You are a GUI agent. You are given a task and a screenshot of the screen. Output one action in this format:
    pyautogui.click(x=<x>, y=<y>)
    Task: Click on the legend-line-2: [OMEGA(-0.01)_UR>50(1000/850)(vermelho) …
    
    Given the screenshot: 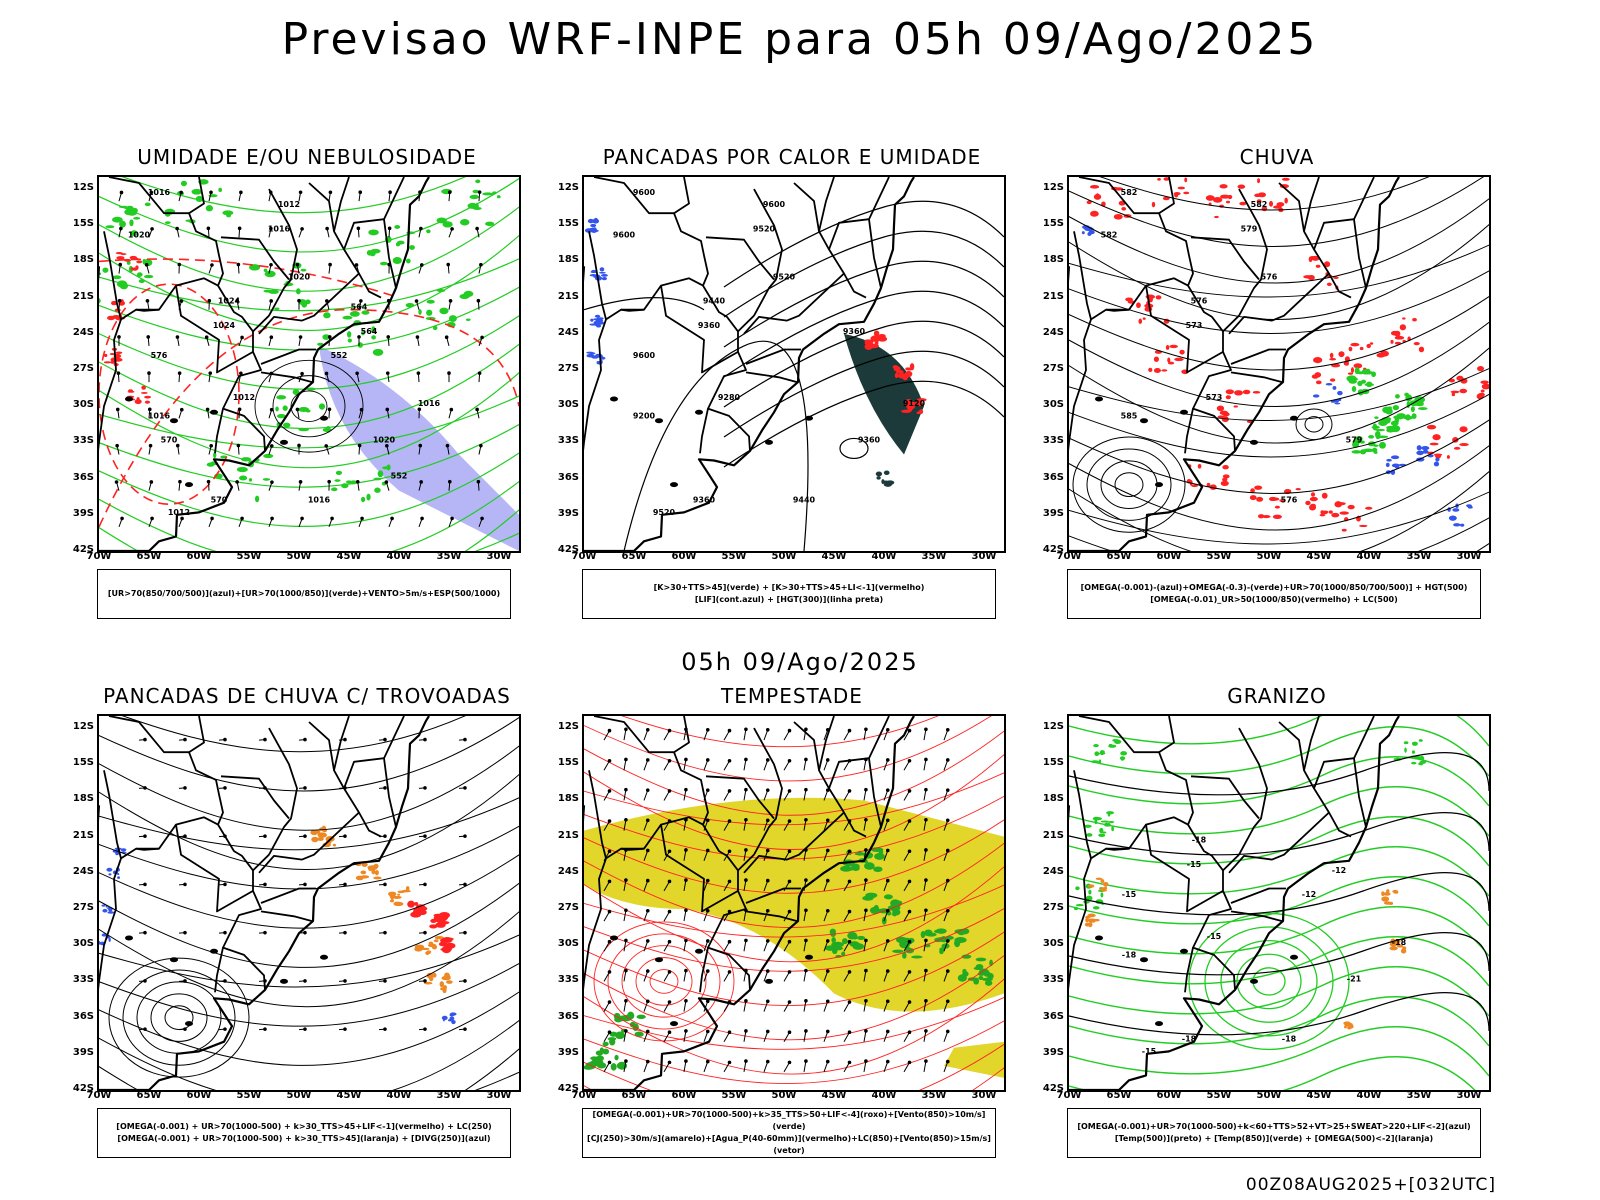 What is the action you would take?
    pyautogui.click(x=1274, y=599)
    